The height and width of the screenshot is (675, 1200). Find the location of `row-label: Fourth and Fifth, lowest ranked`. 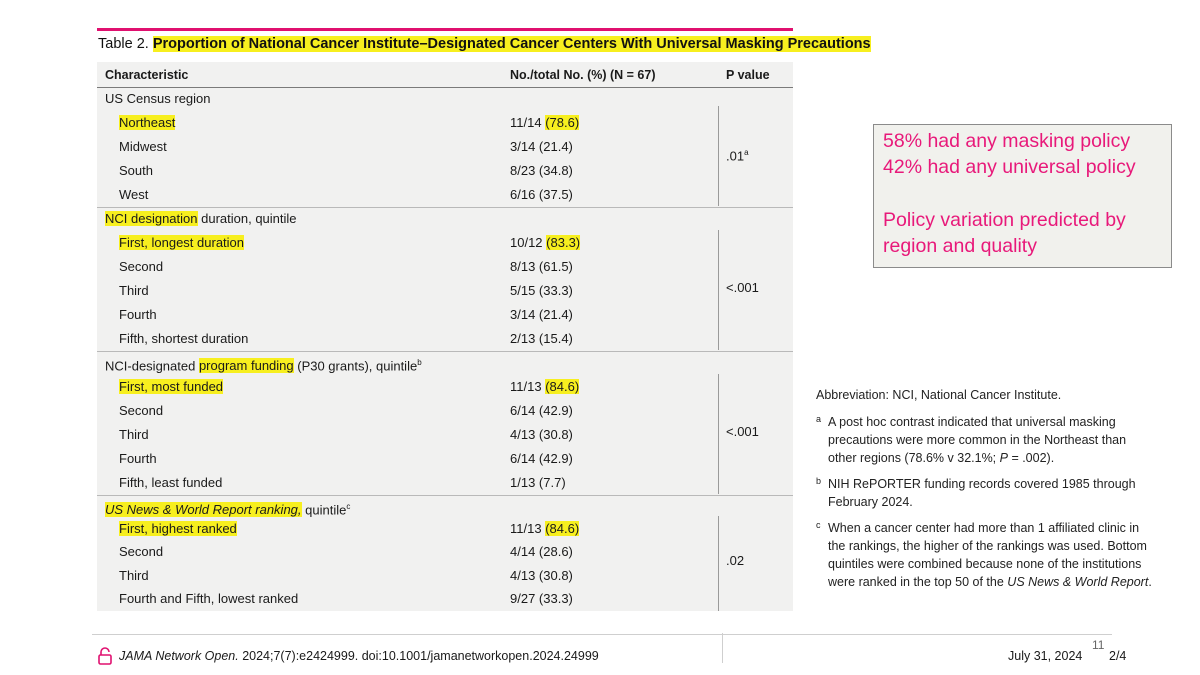

row-label: Fourth and Fifth, lowest ranked is located at coordinates (209, 598).